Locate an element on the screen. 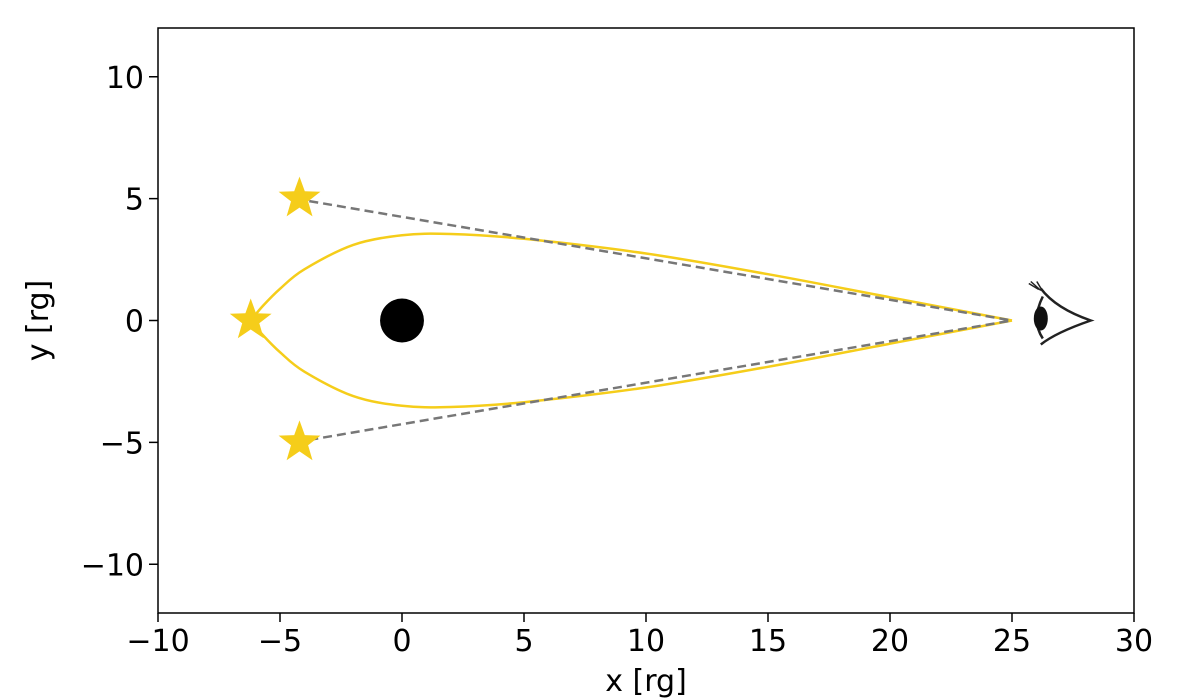  y-tick-label: 5 is located at coordinates (134, 200).